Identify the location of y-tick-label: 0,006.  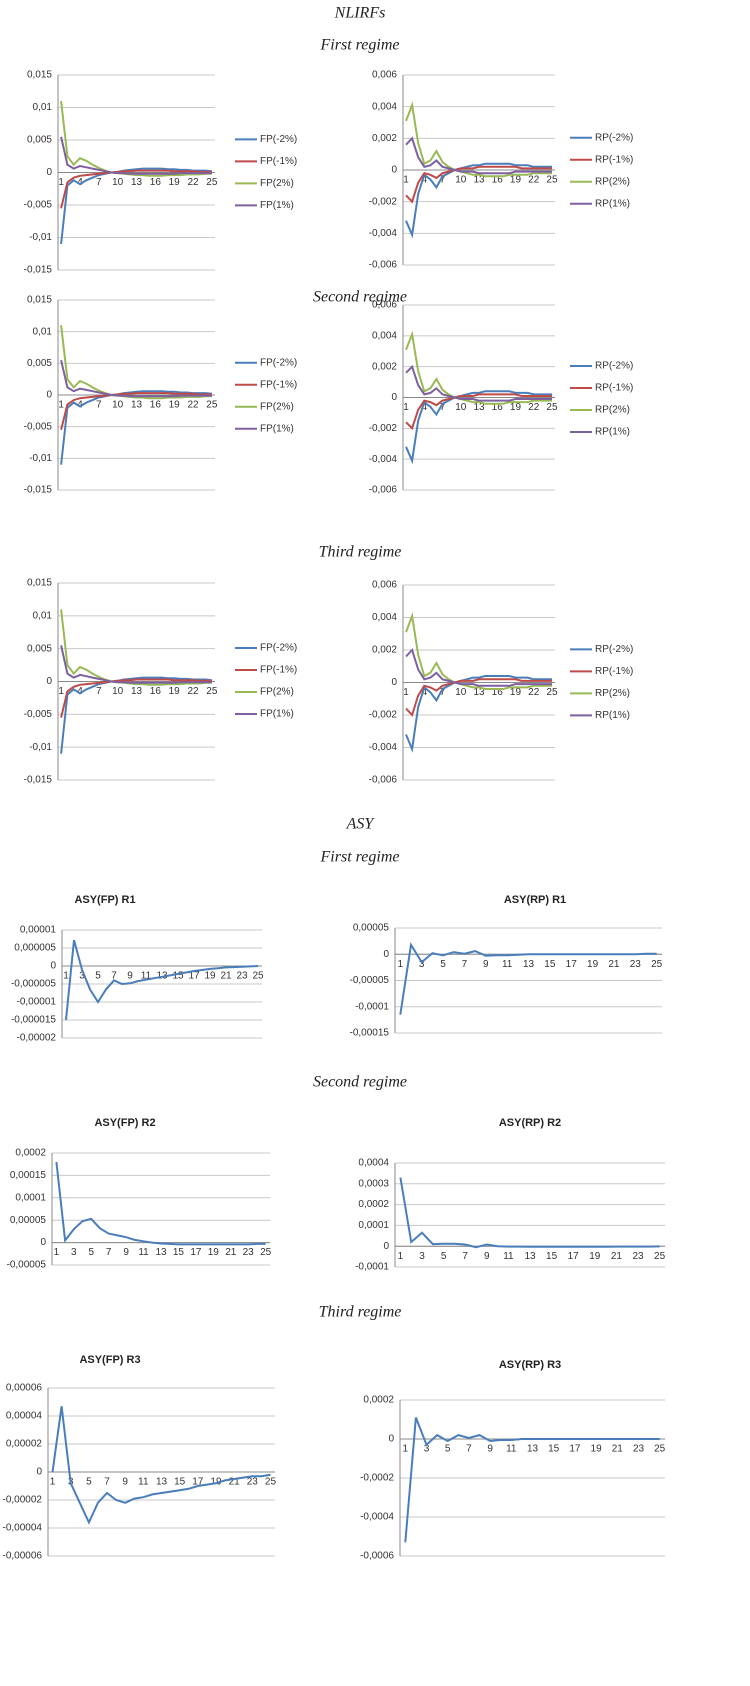
(384, 75).